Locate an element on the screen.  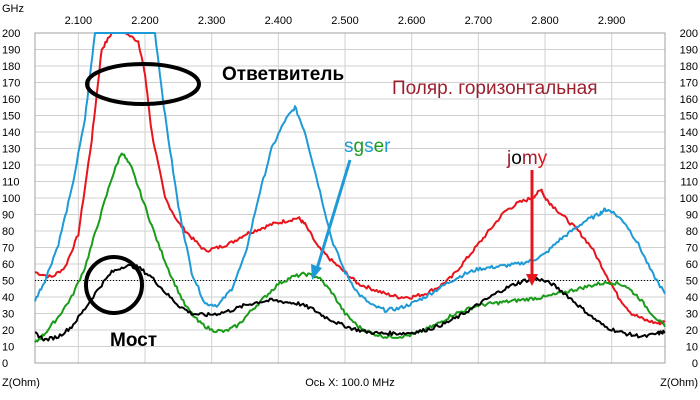
y-tick-label-right: 20 is located at coordinates (692, 331).